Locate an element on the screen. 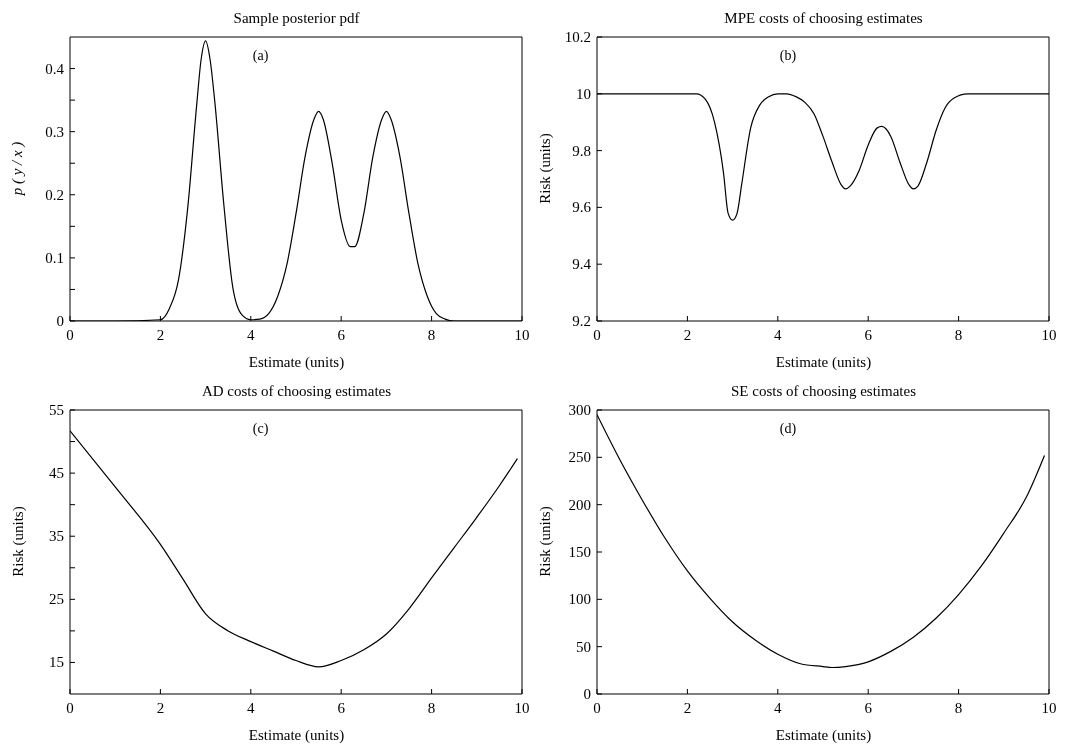 The width and height of the screenshot is (1070, 755). chart-title: SE costs of choosing estimates is located at coordinates (823, 391).